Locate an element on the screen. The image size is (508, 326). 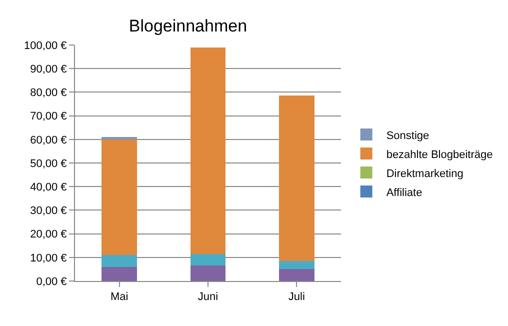
legend-label: bezahlte Blogbeiträge is located at coordinates (439, 154).